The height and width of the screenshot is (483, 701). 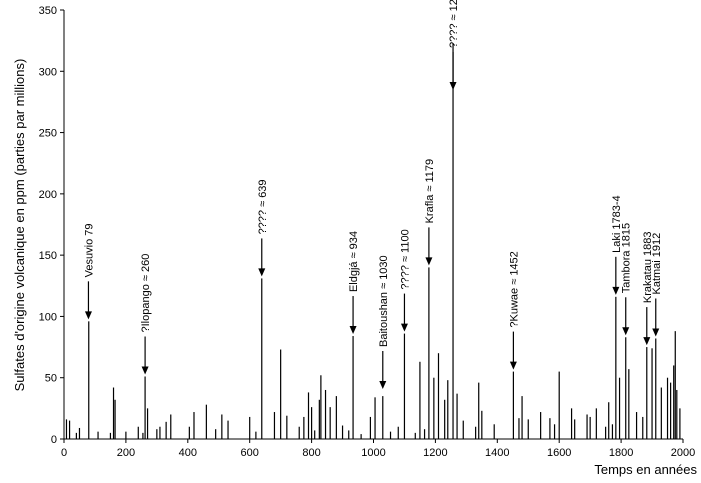 I want to click on y-tick-label: 150, so click(x=48, y=256).